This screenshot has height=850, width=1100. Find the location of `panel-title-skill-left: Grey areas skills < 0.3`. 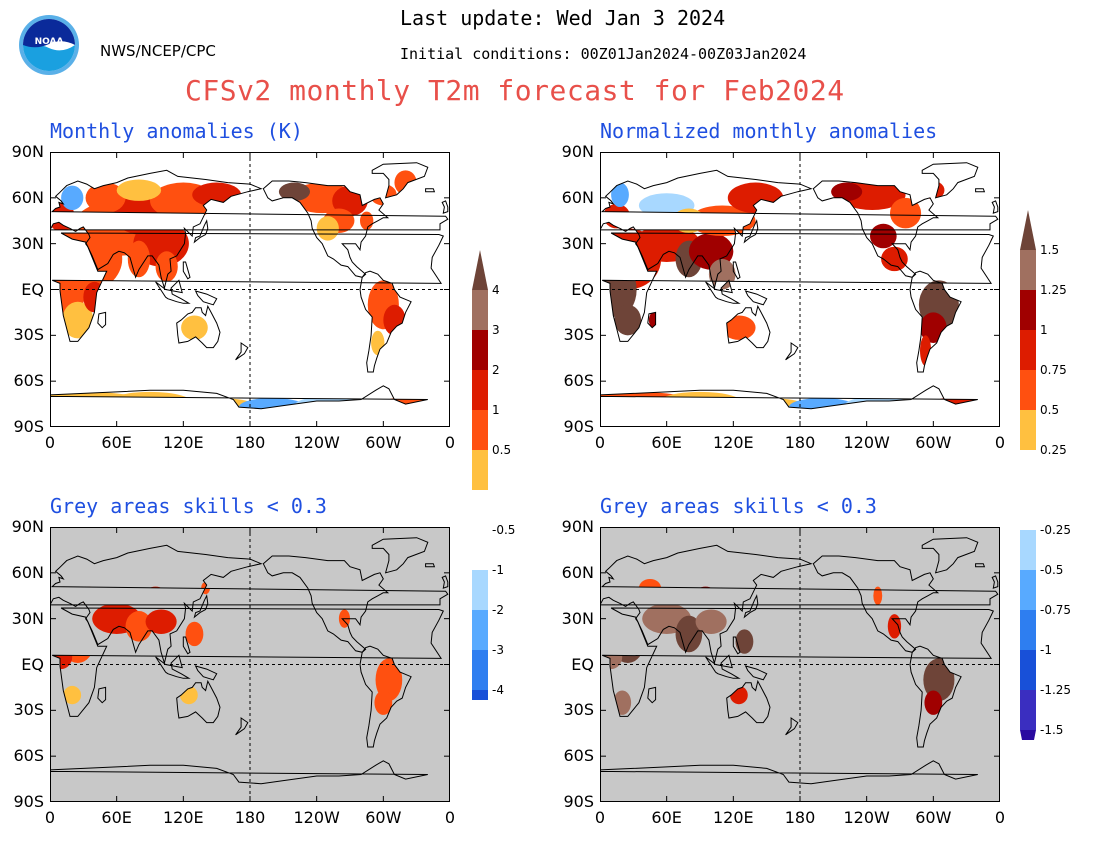

panel-title-skill-left: Grey areas skills < 0.3 is located at coordinates (188, 506).